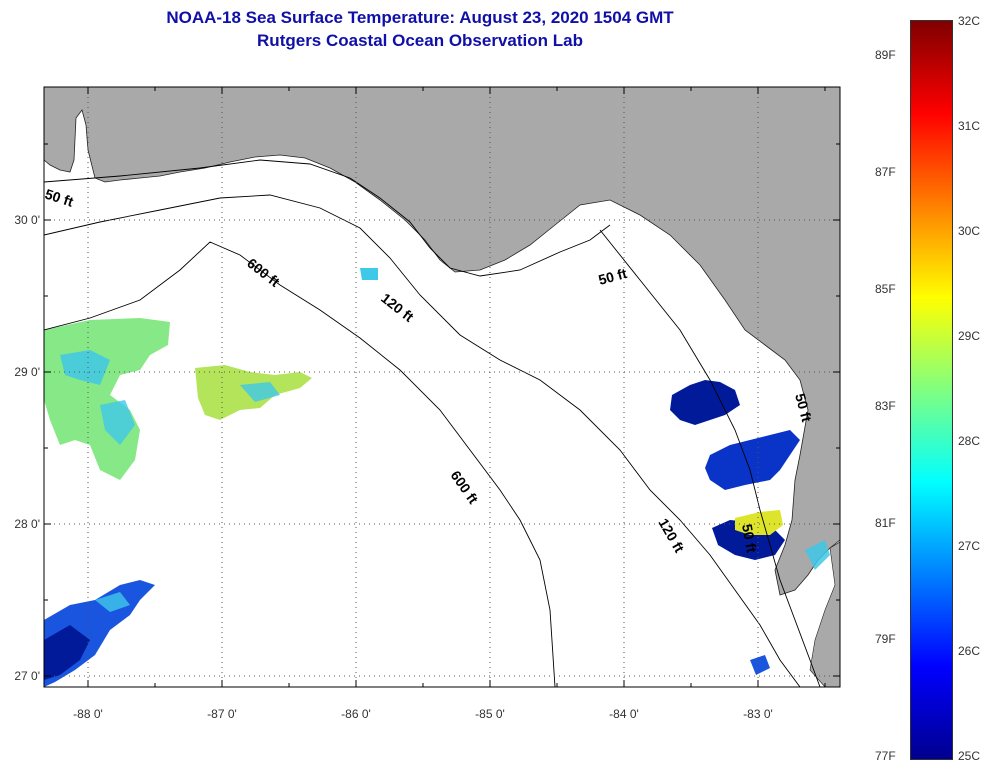 The width and height of the screenshot is (992, 770). Describe the element at coordinates (885, 639) in the screenshot. I see `colorbar-fahrenheit-tick: 79F` at that location.